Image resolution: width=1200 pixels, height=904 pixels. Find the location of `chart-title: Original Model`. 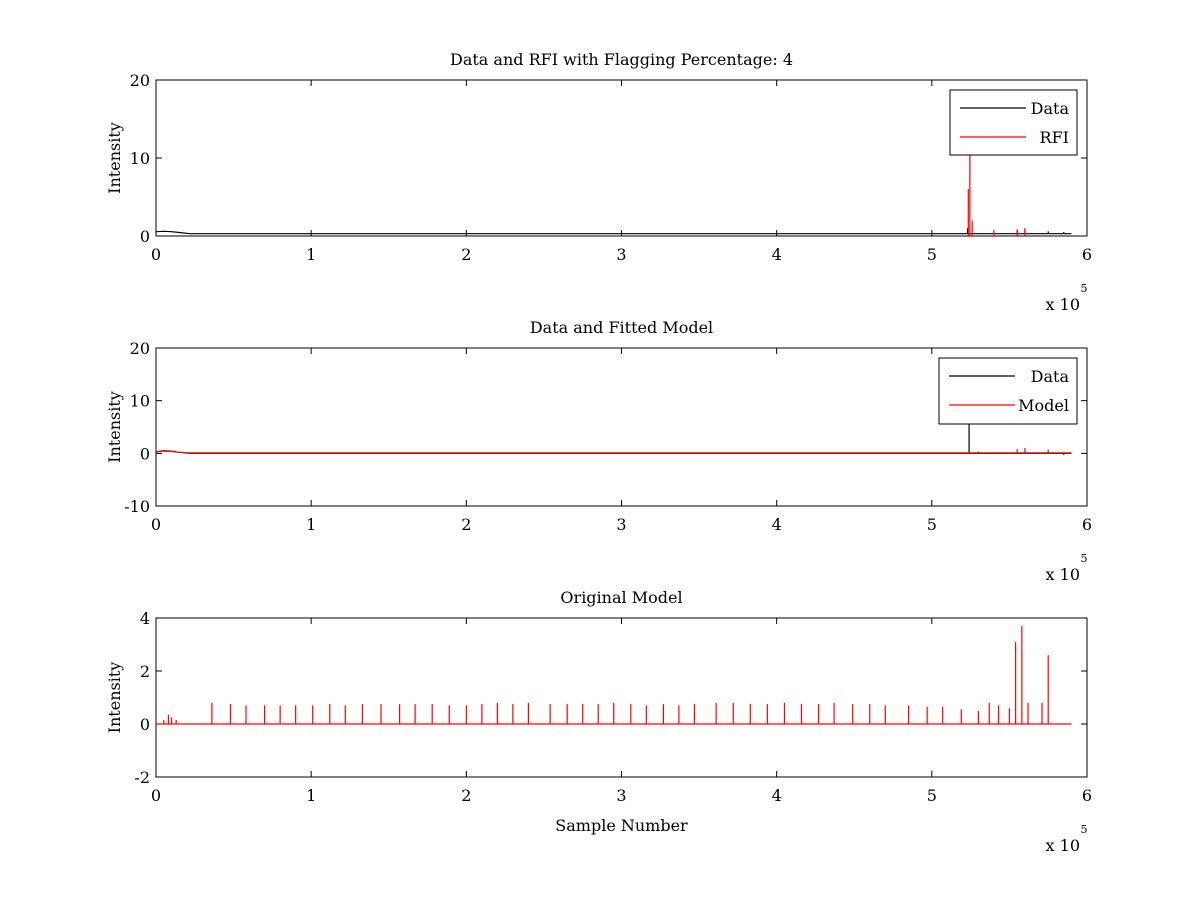

chart-title: Original Model is located at coordinates (621, 597).